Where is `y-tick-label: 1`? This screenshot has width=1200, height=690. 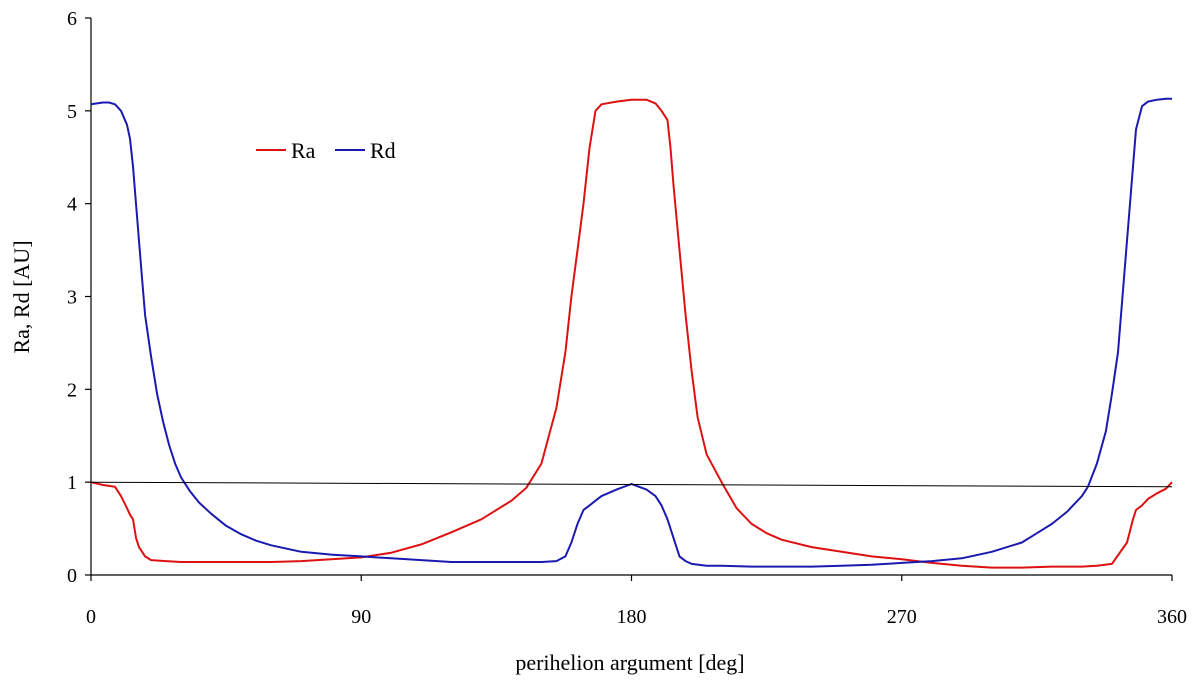 y-tick-label: 1 is located at coordinates (72, 483).